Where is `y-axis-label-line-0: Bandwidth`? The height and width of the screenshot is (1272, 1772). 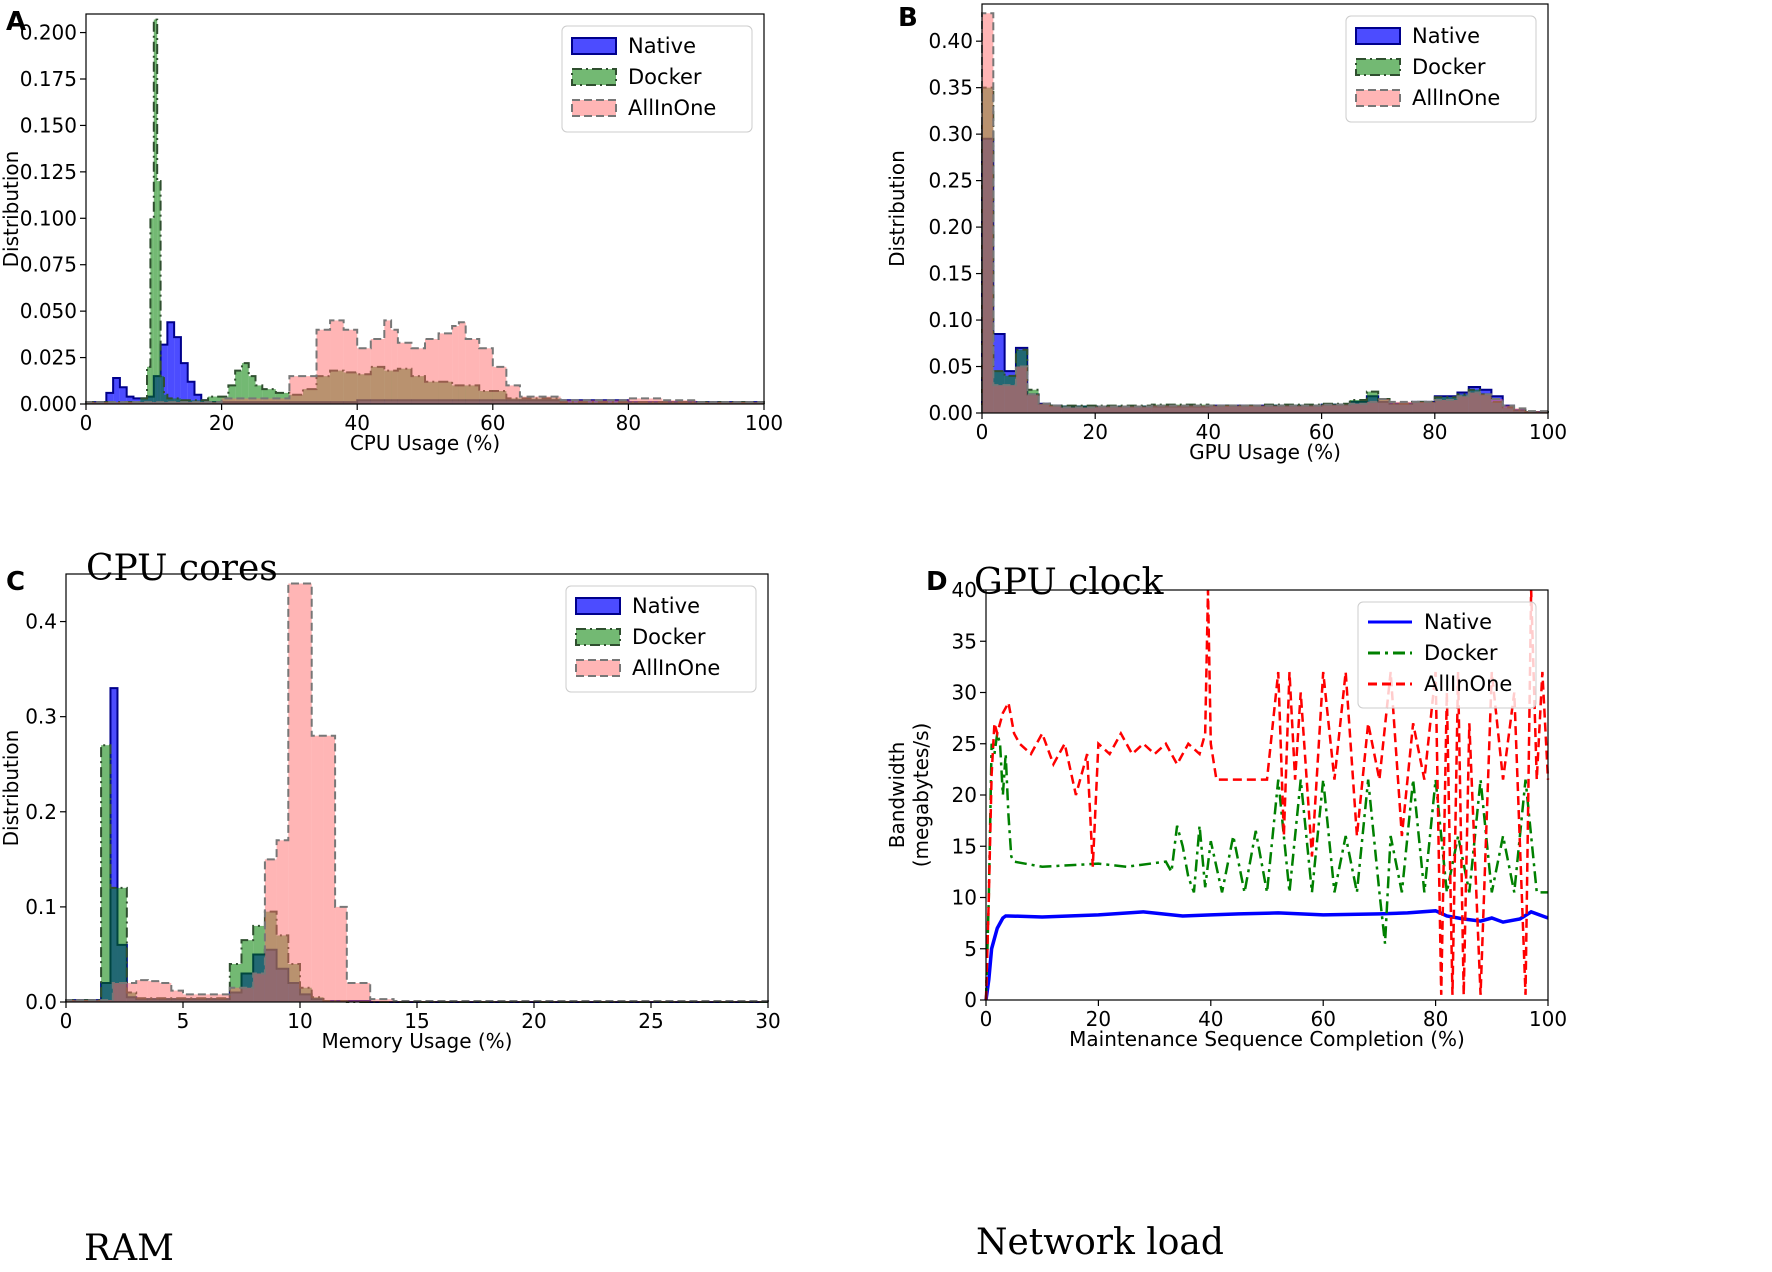 y-axis-label-line-0: Bandwidth is located at coordinates (897, 795).